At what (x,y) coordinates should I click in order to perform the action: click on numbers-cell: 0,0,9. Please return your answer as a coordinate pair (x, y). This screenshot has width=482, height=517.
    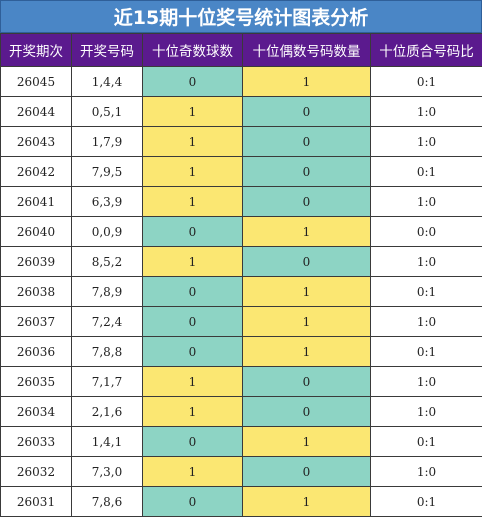
    Looking at the image, I should click on (107, 232).